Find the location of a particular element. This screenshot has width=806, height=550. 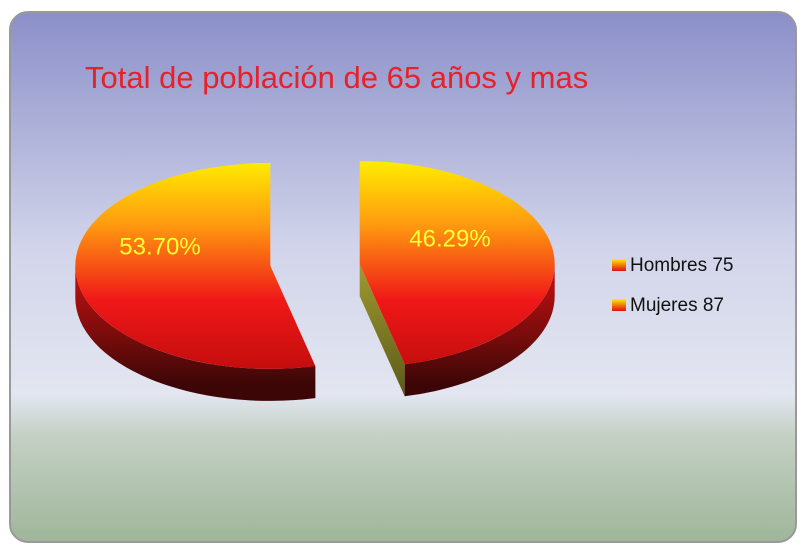

legend-label: Hombres 75 is located at coordinates (682, 265).